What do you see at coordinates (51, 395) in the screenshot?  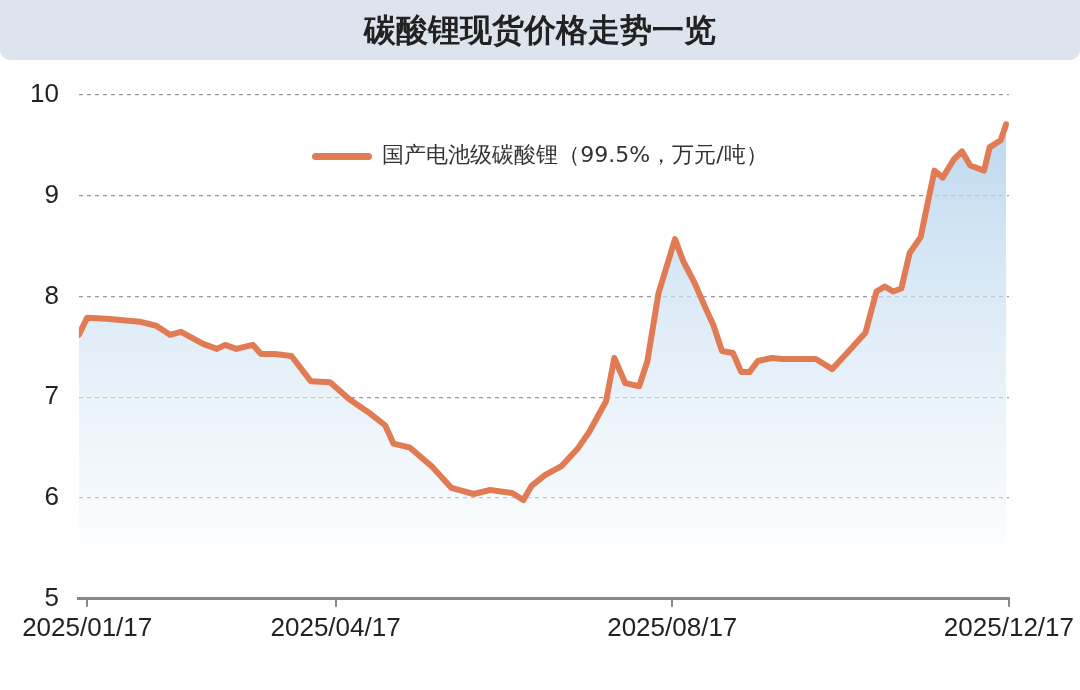 I see `y-tick-label: 7` at bounding box center [51, 395].